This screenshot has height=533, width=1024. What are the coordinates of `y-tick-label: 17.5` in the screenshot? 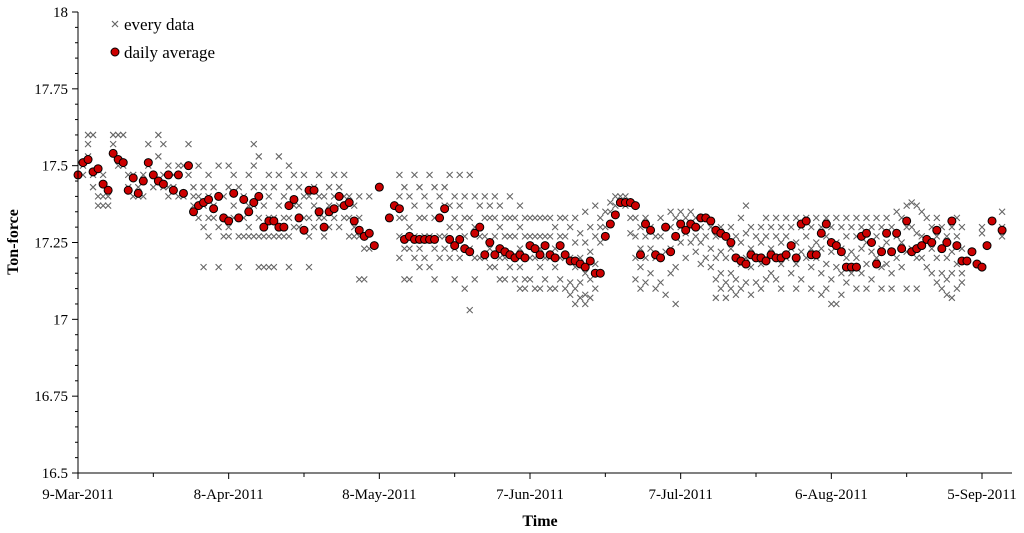 It's located at (55, 167).